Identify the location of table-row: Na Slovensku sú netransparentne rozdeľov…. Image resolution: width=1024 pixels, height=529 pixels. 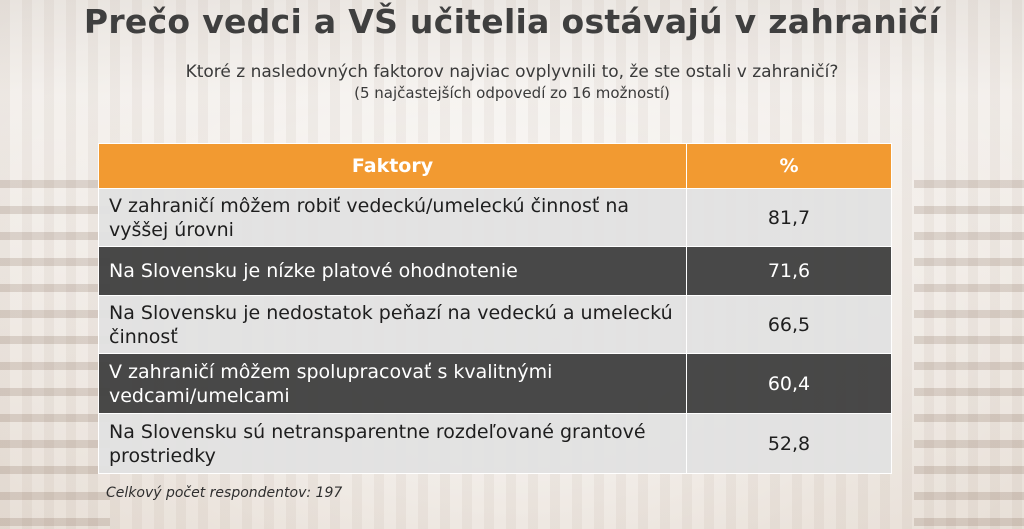
(495, 443).